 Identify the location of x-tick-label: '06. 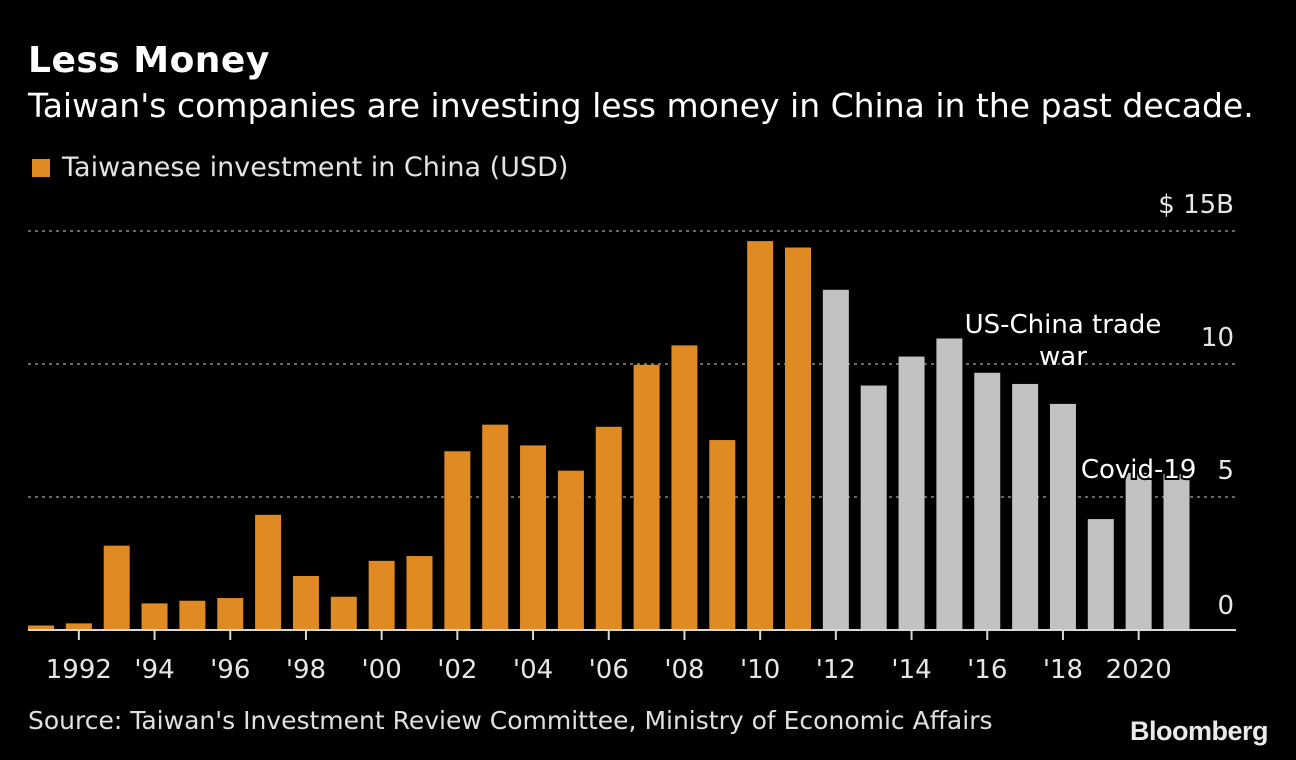
(609, 670).